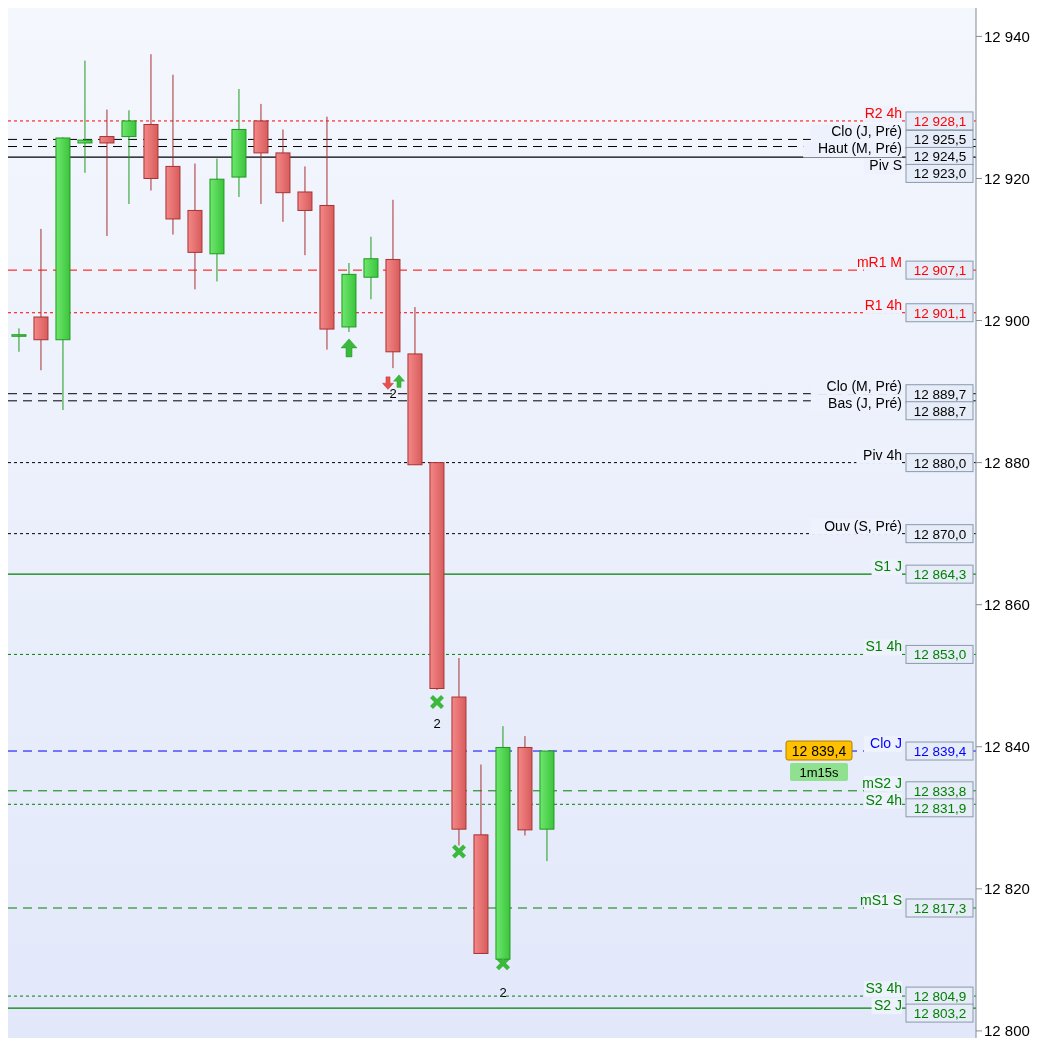  What do you see at coordinates (863, 525) in the screenshot?
I see `ref-line-label: Ouv (S, Pré)` at bounding box center [863, 525].